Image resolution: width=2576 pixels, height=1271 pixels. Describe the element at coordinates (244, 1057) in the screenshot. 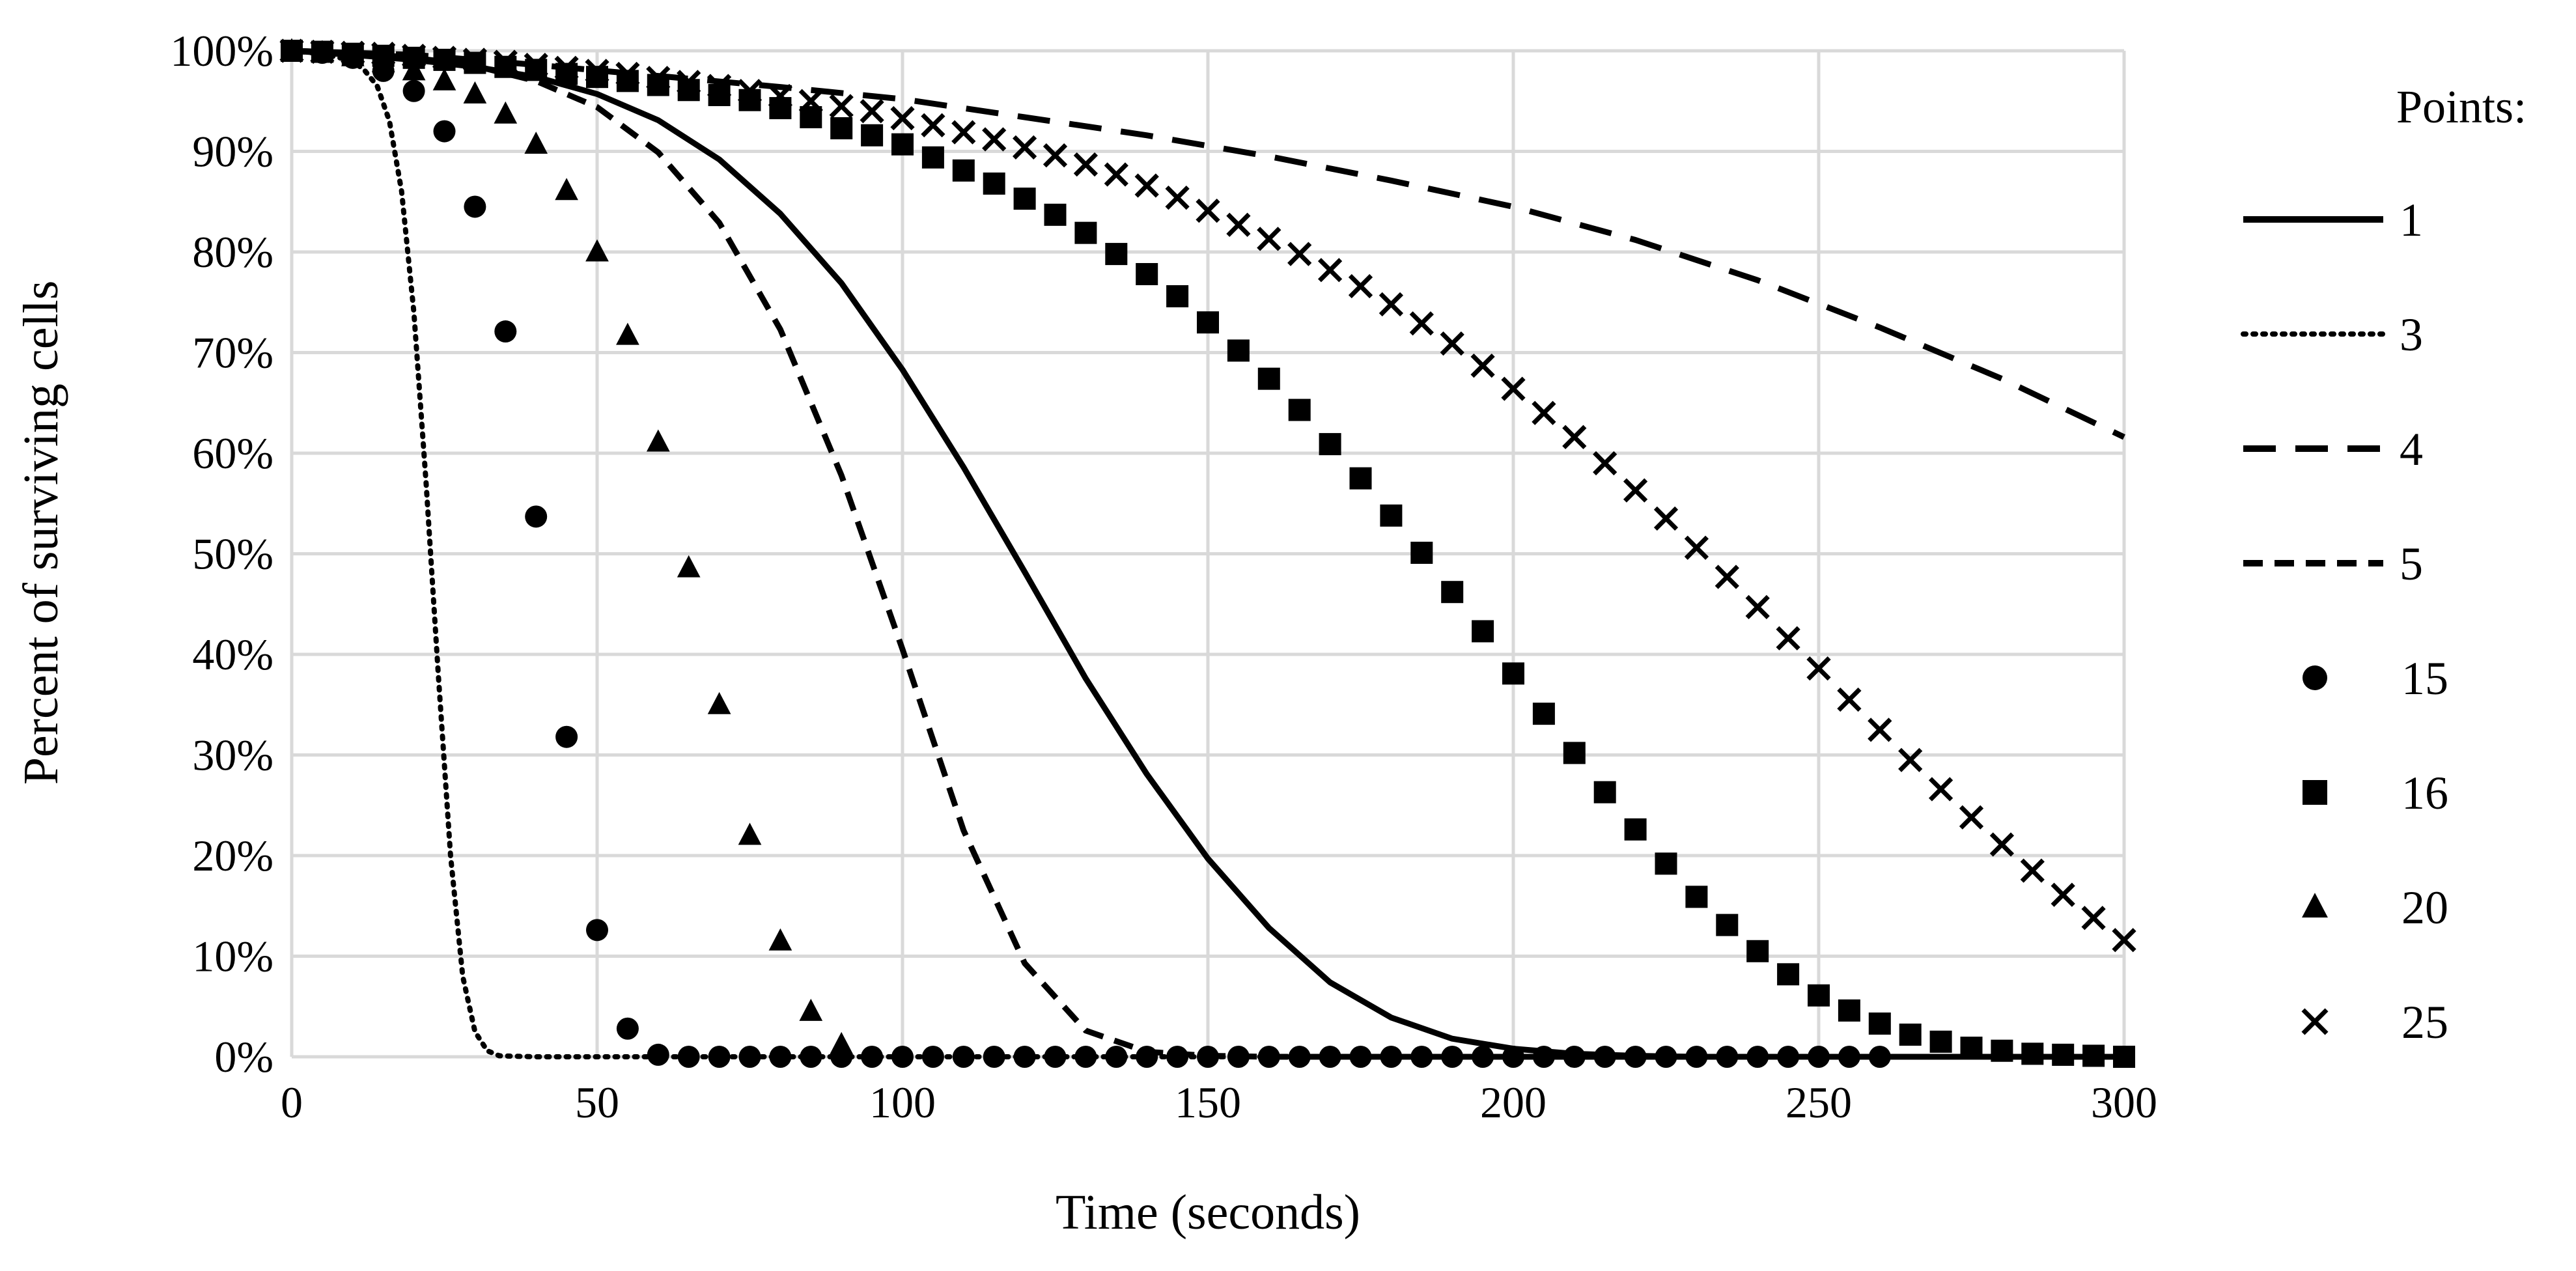

I see `y-tick-label: 0%` at that location.